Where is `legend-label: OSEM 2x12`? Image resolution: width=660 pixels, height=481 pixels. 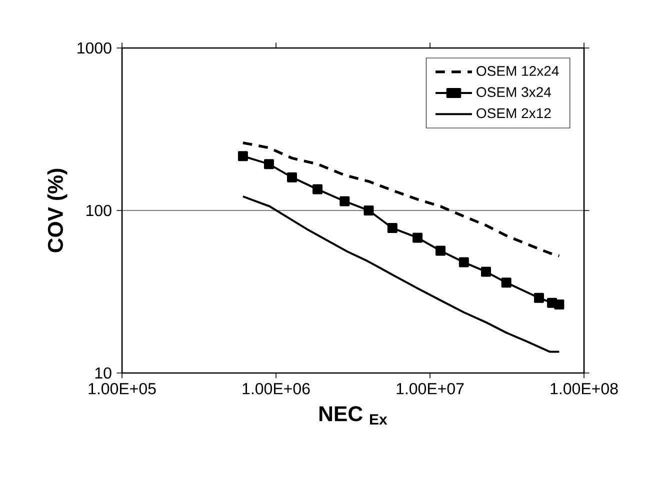 legend-label: OSEM 2x12 is located at coordinates (513, 113).